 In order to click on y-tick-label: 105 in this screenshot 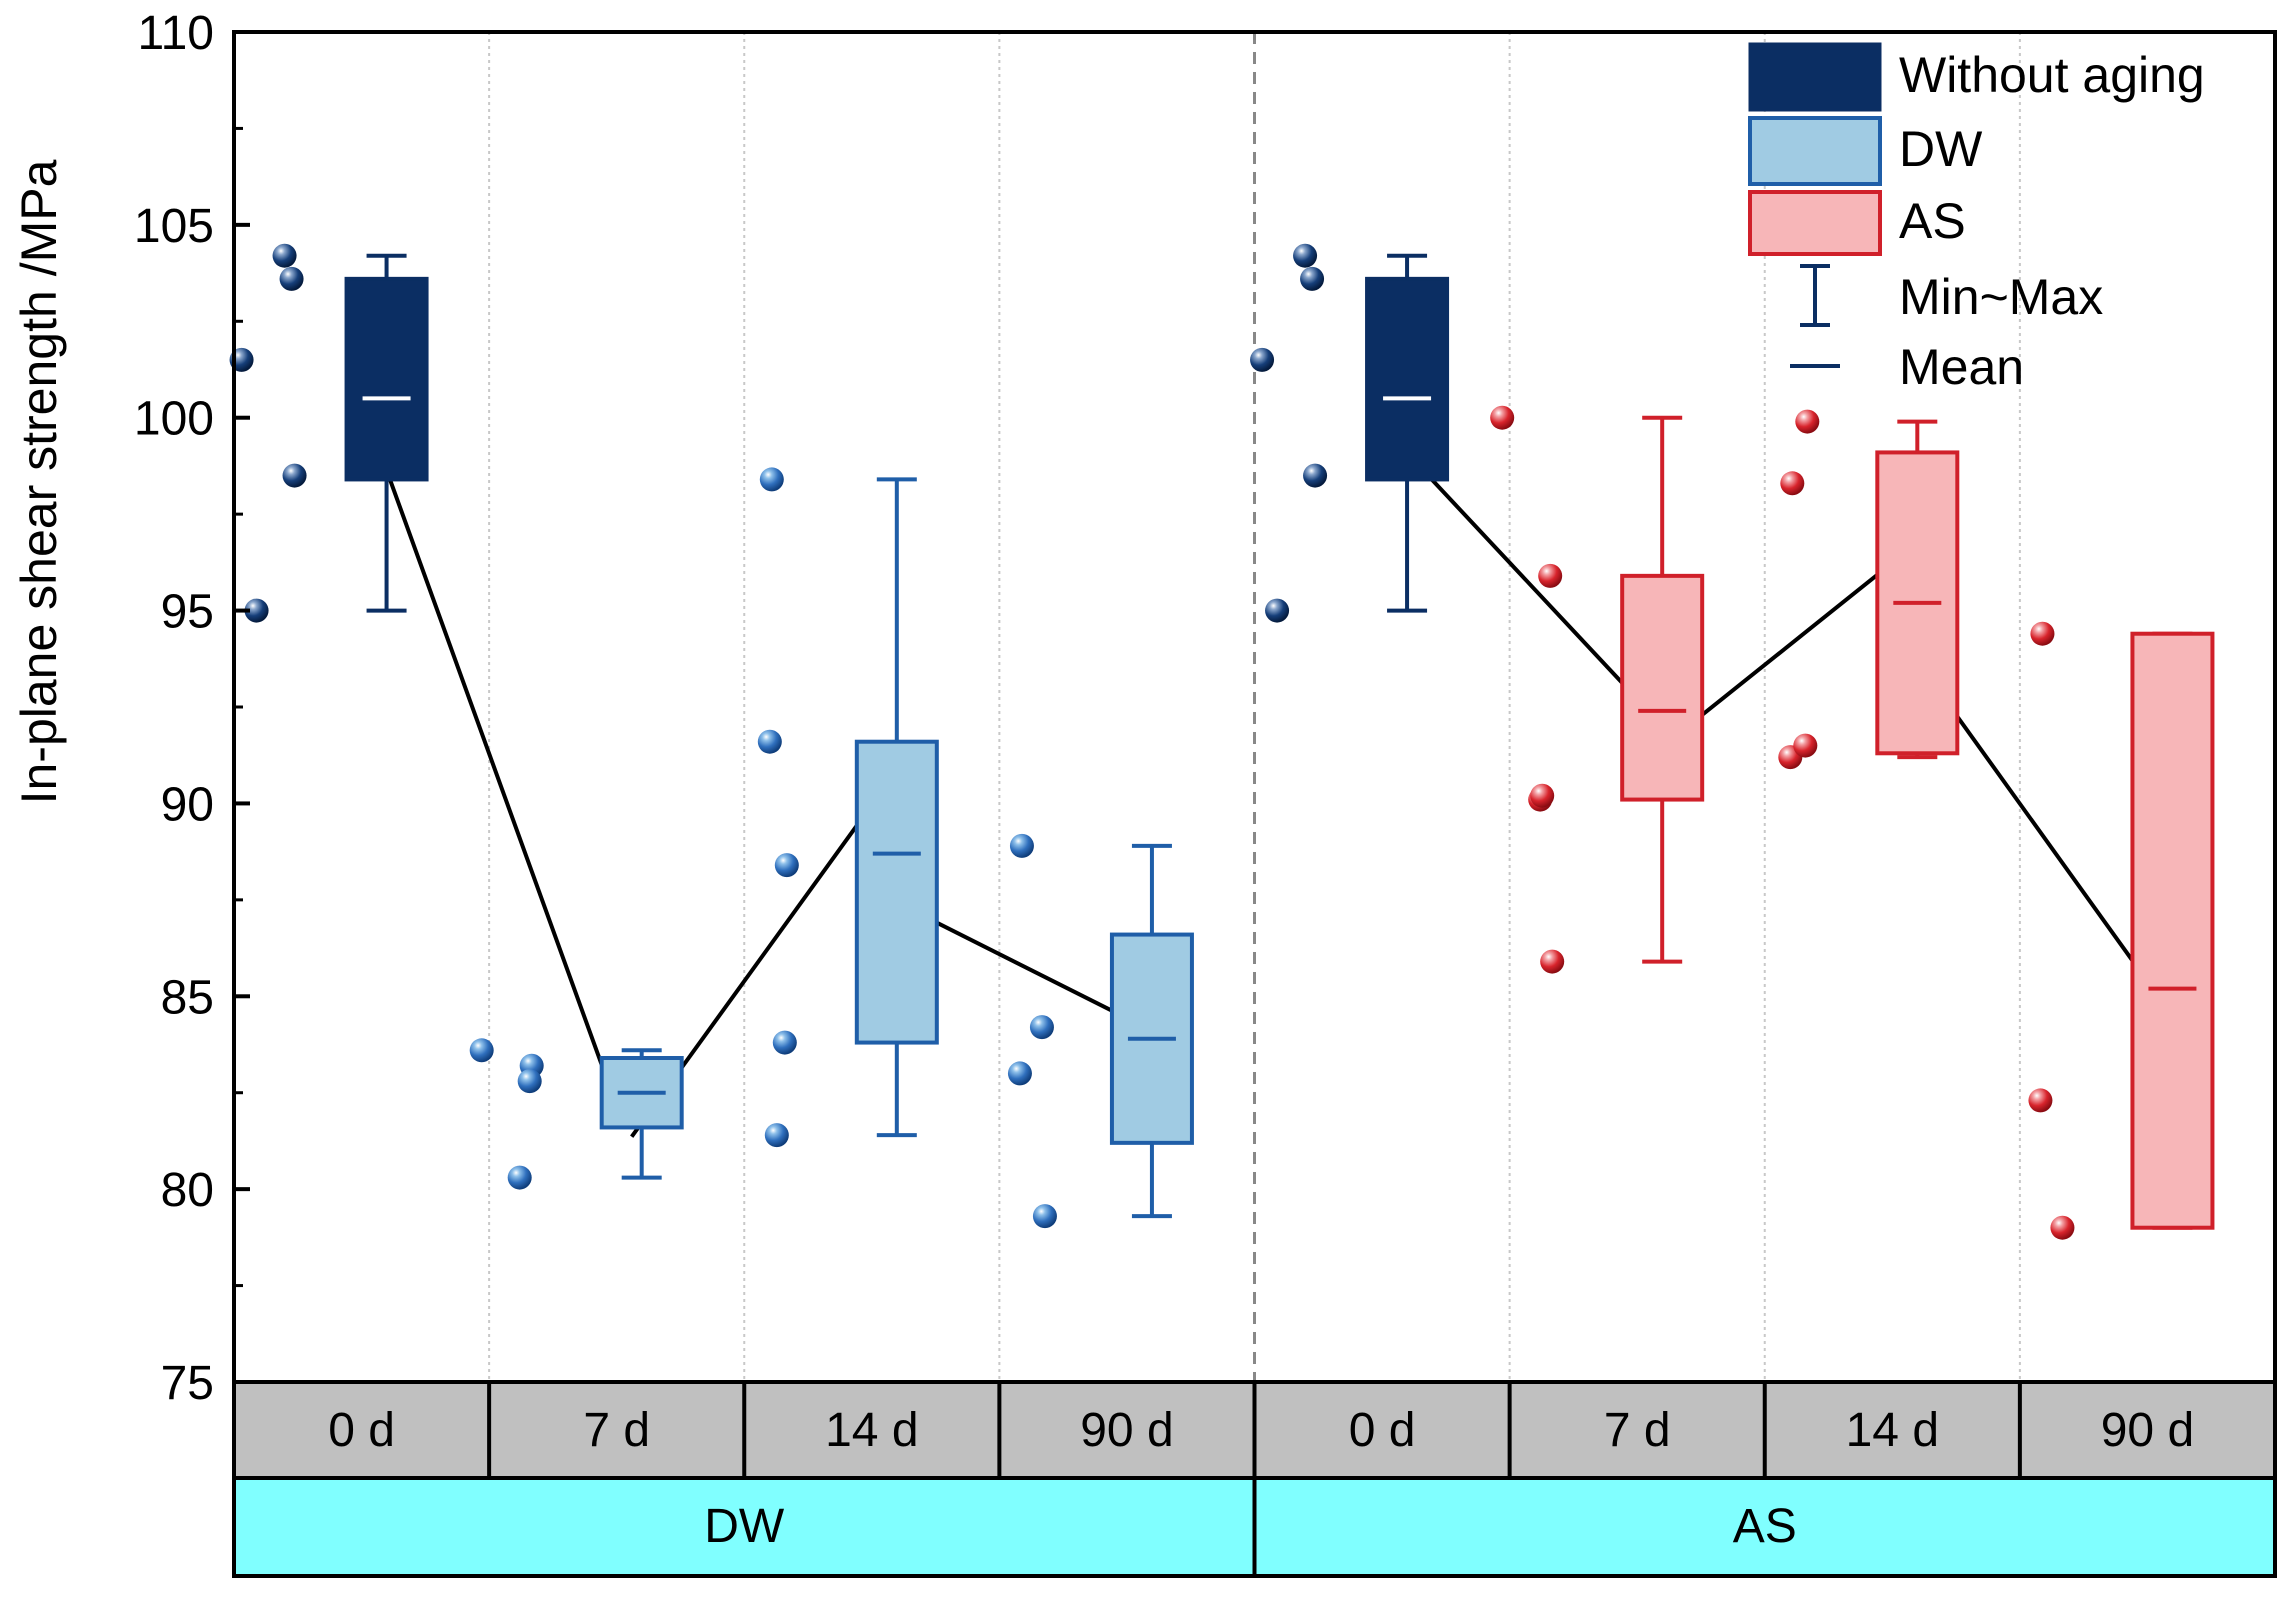, I will do `click(174, 226)`.